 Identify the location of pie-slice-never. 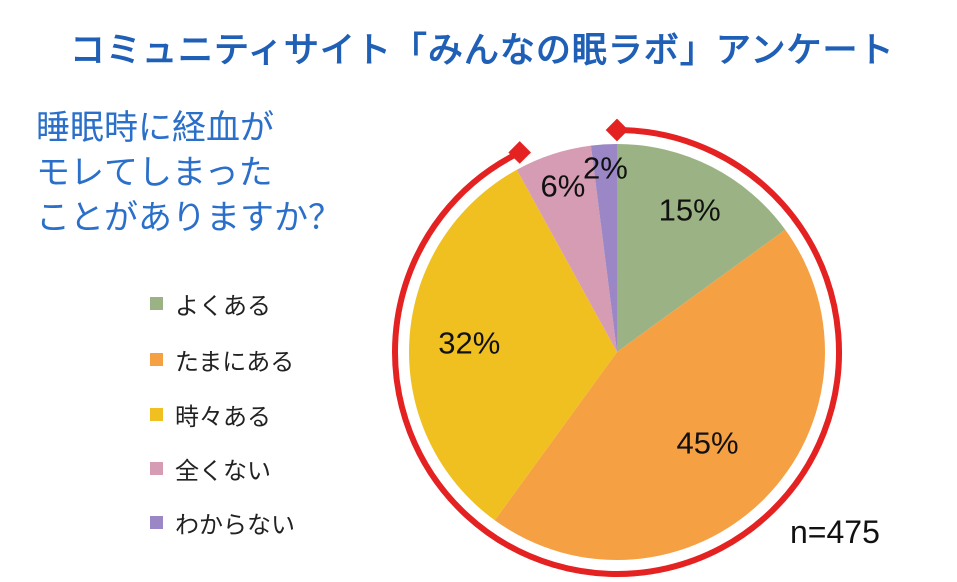
(566, 248).